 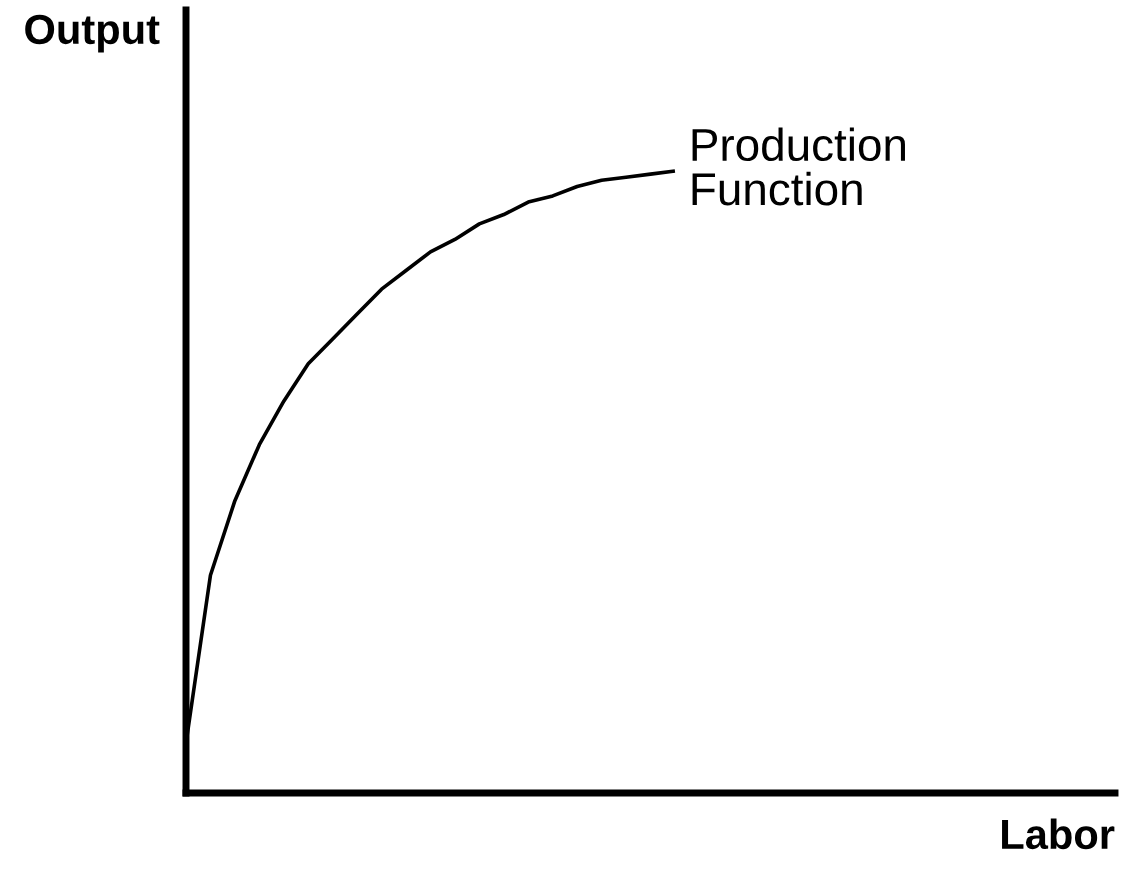 I want to click on series-label: Production Function, so click(x=798, y=166).